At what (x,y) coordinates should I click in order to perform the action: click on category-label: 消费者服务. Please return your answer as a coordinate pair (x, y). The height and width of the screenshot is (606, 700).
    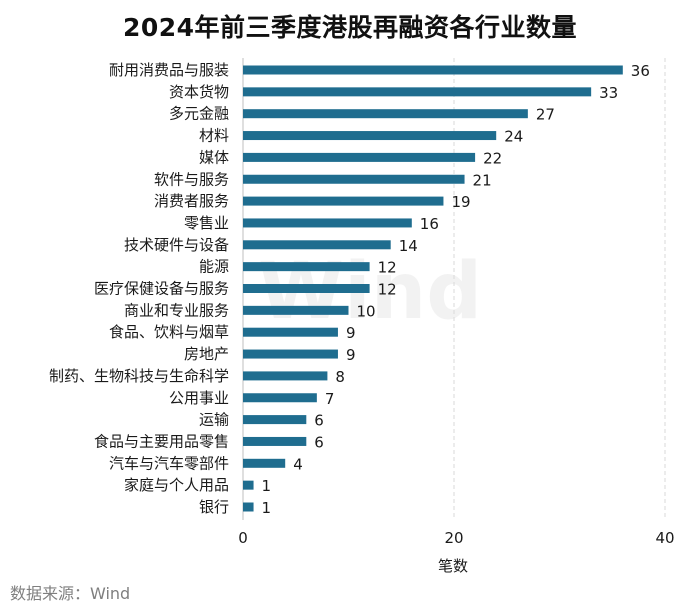
    Looking at the image, I should click on (191, 201).